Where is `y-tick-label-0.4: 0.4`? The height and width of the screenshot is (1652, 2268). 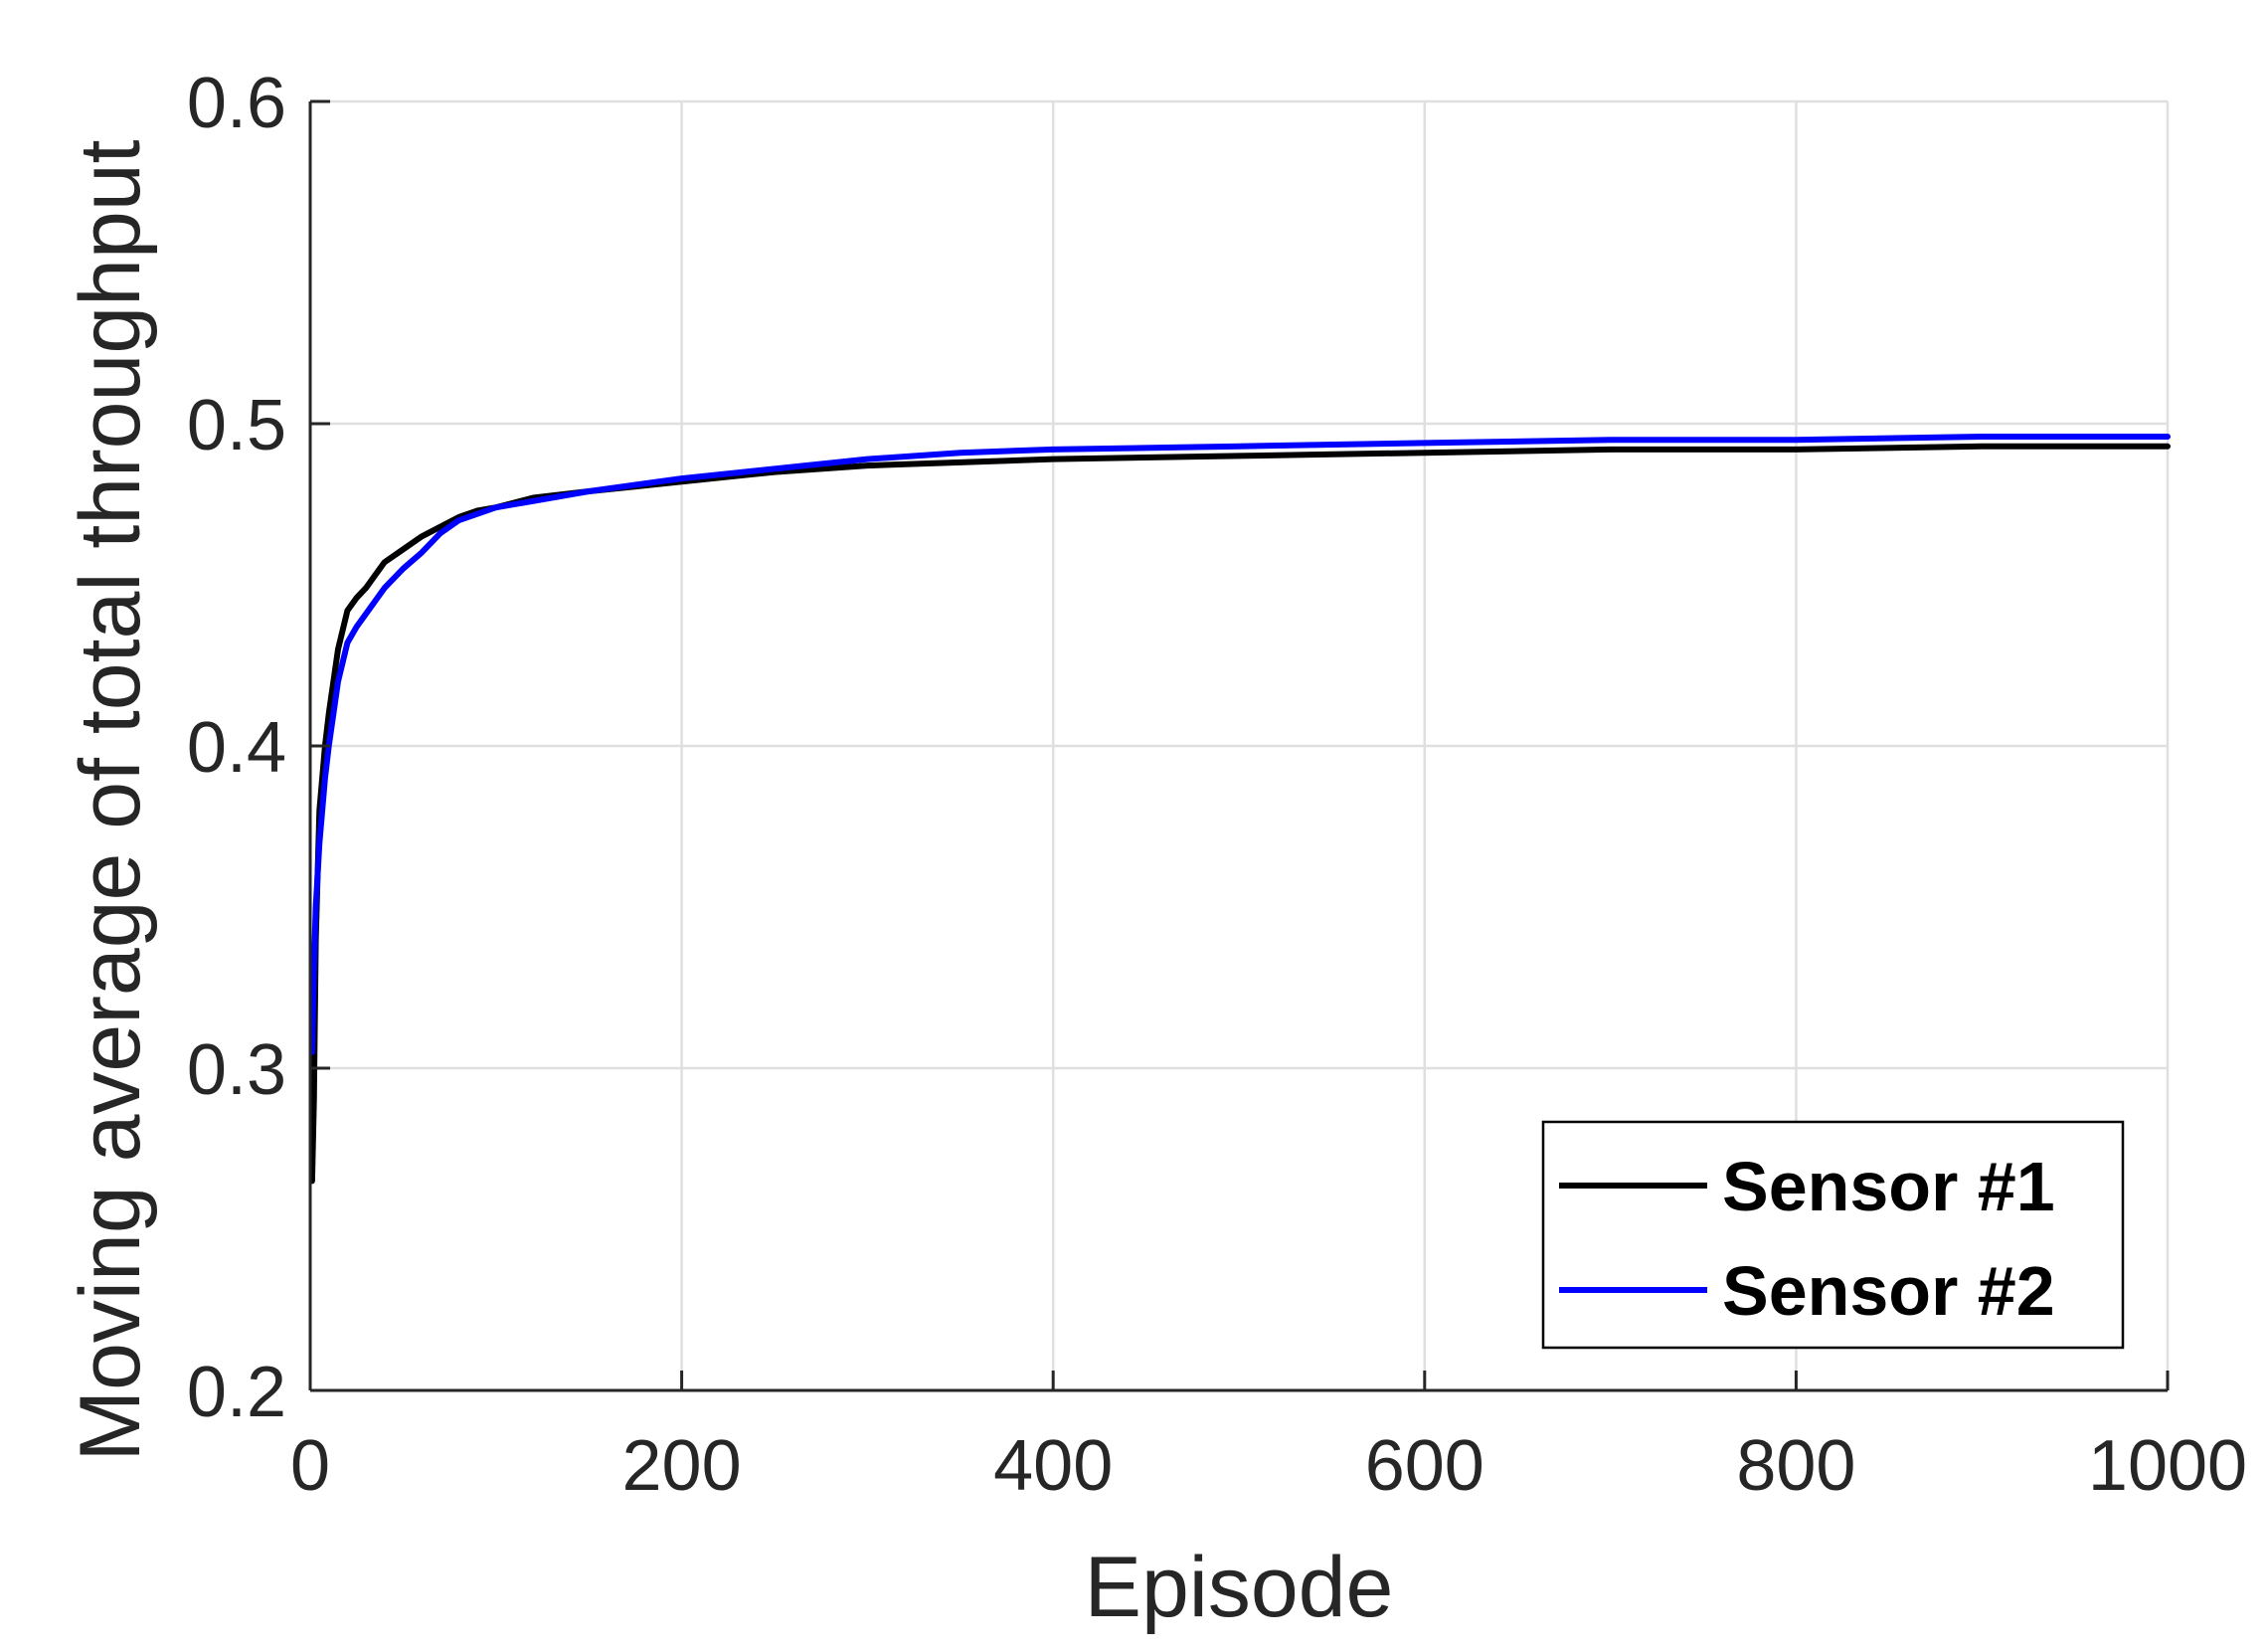 y-tick-label-0.4: 0.4 is located at coordinates (236, 748).